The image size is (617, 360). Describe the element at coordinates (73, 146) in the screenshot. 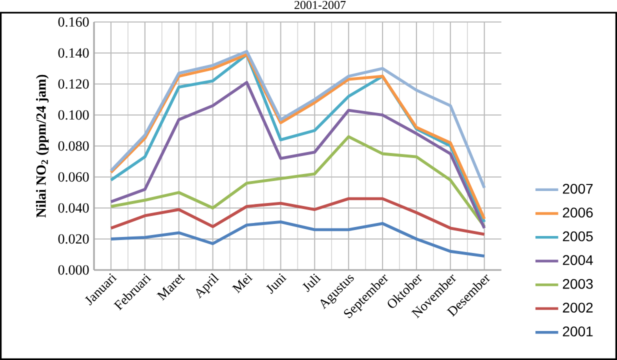

I see `y-tick-label: 0.080` at that location.